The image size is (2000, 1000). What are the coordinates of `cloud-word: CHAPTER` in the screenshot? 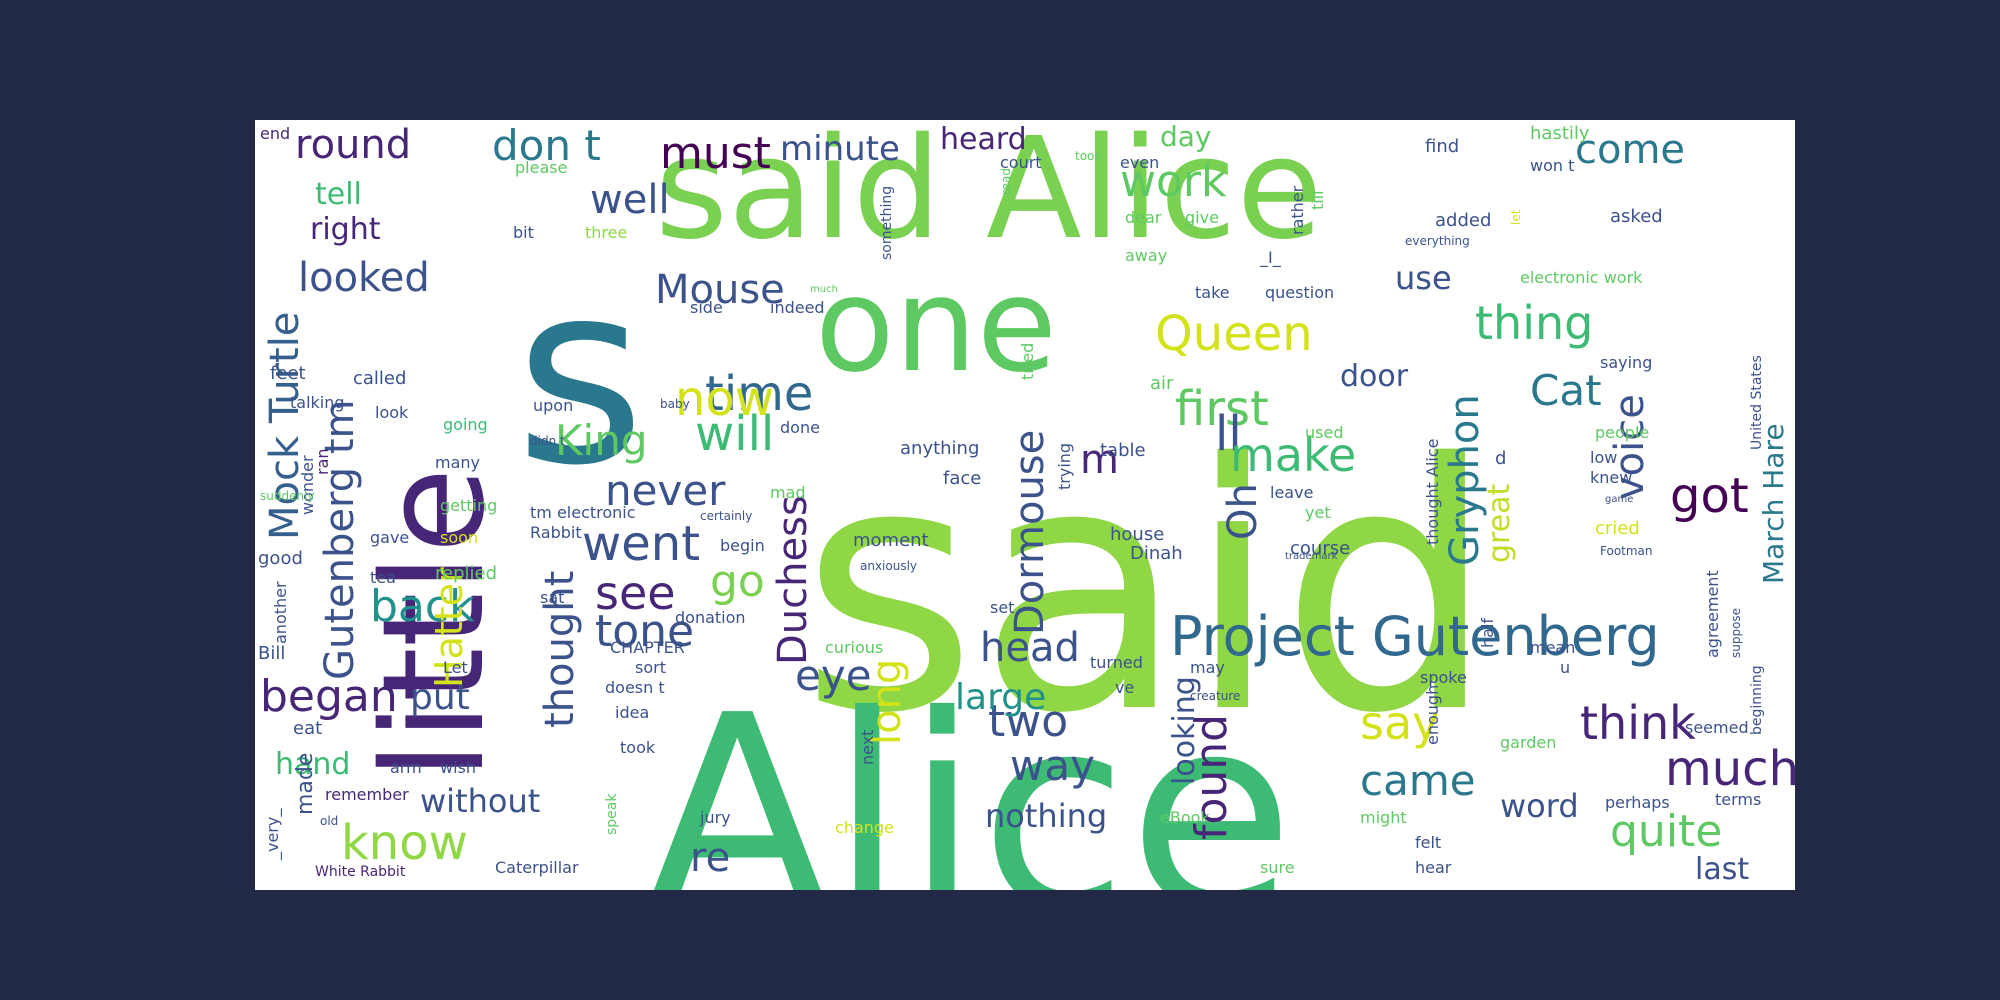 It's located at (647, 647).